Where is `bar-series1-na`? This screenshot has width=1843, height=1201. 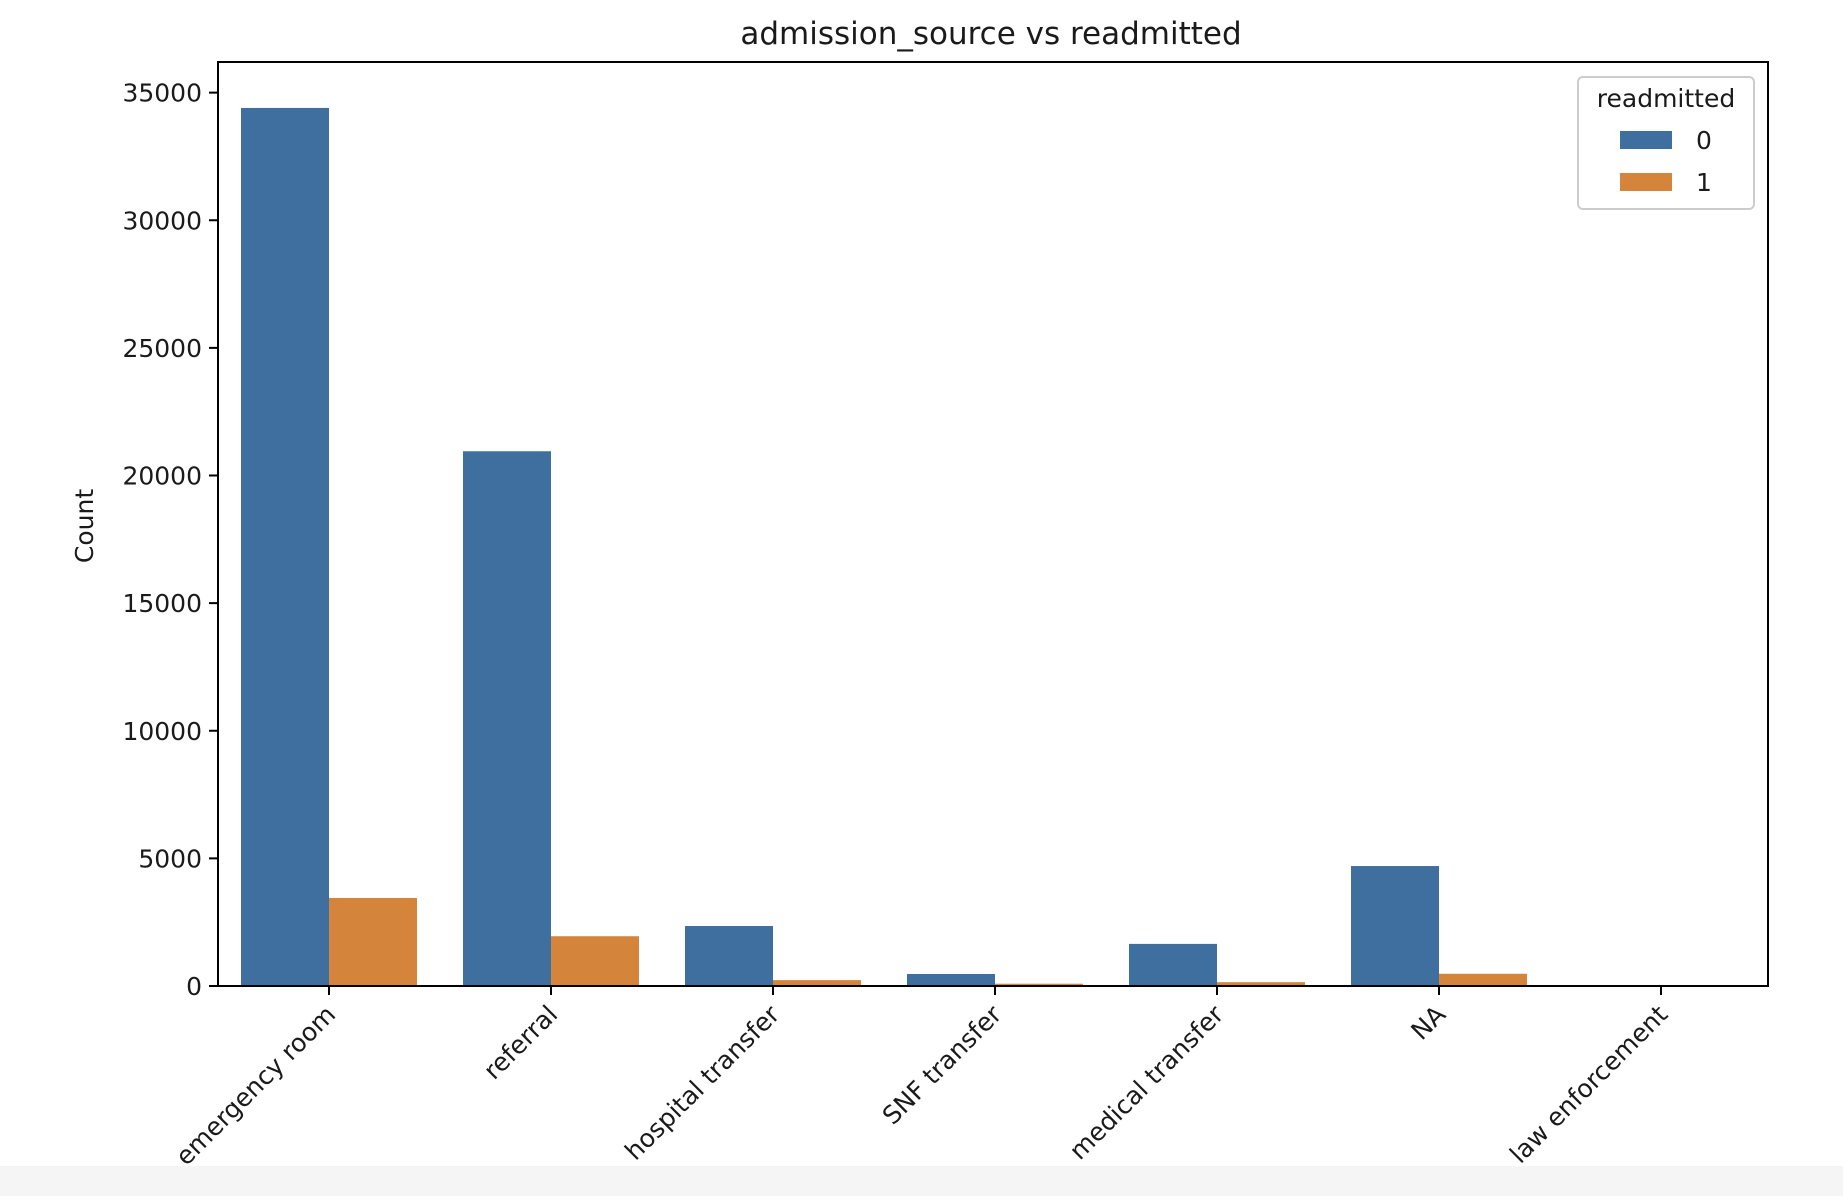
bar-series1-na is located at coordinates (1483, 980).